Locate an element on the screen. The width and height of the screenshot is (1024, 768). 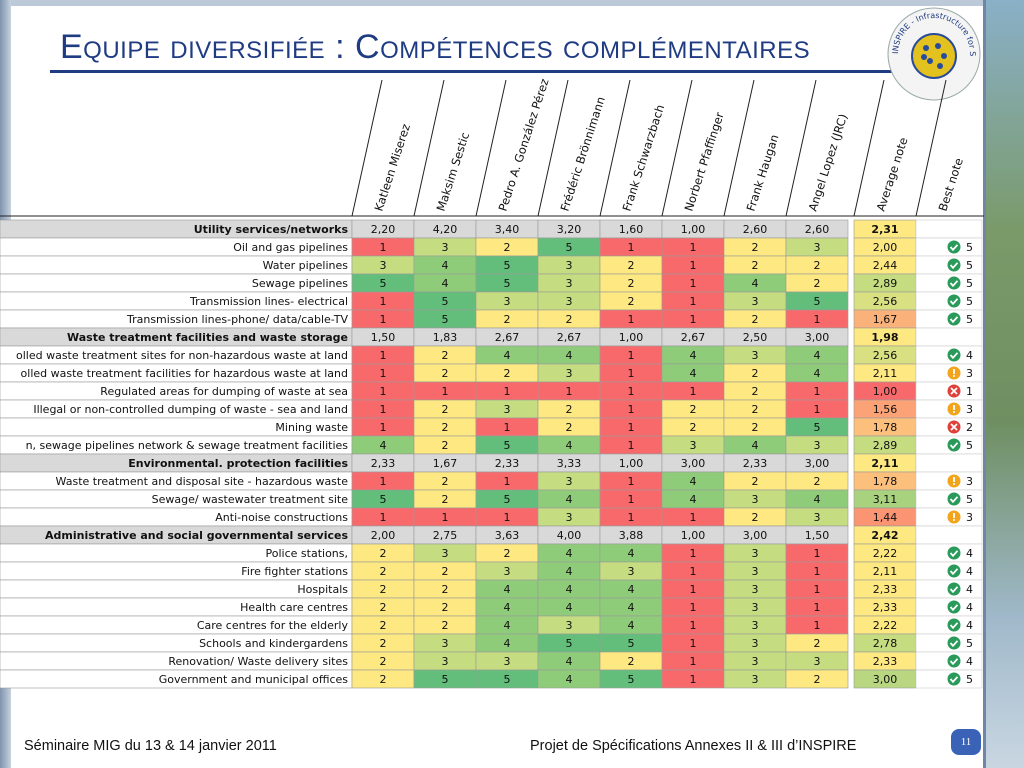
cross-icon is located at coordinates (954, 391).